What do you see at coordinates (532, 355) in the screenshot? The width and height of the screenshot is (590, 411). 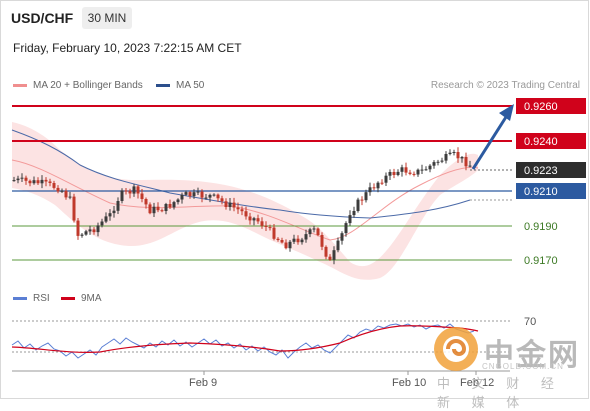 I see `watermark-name: 中金网` at bounding box center [532, 355].